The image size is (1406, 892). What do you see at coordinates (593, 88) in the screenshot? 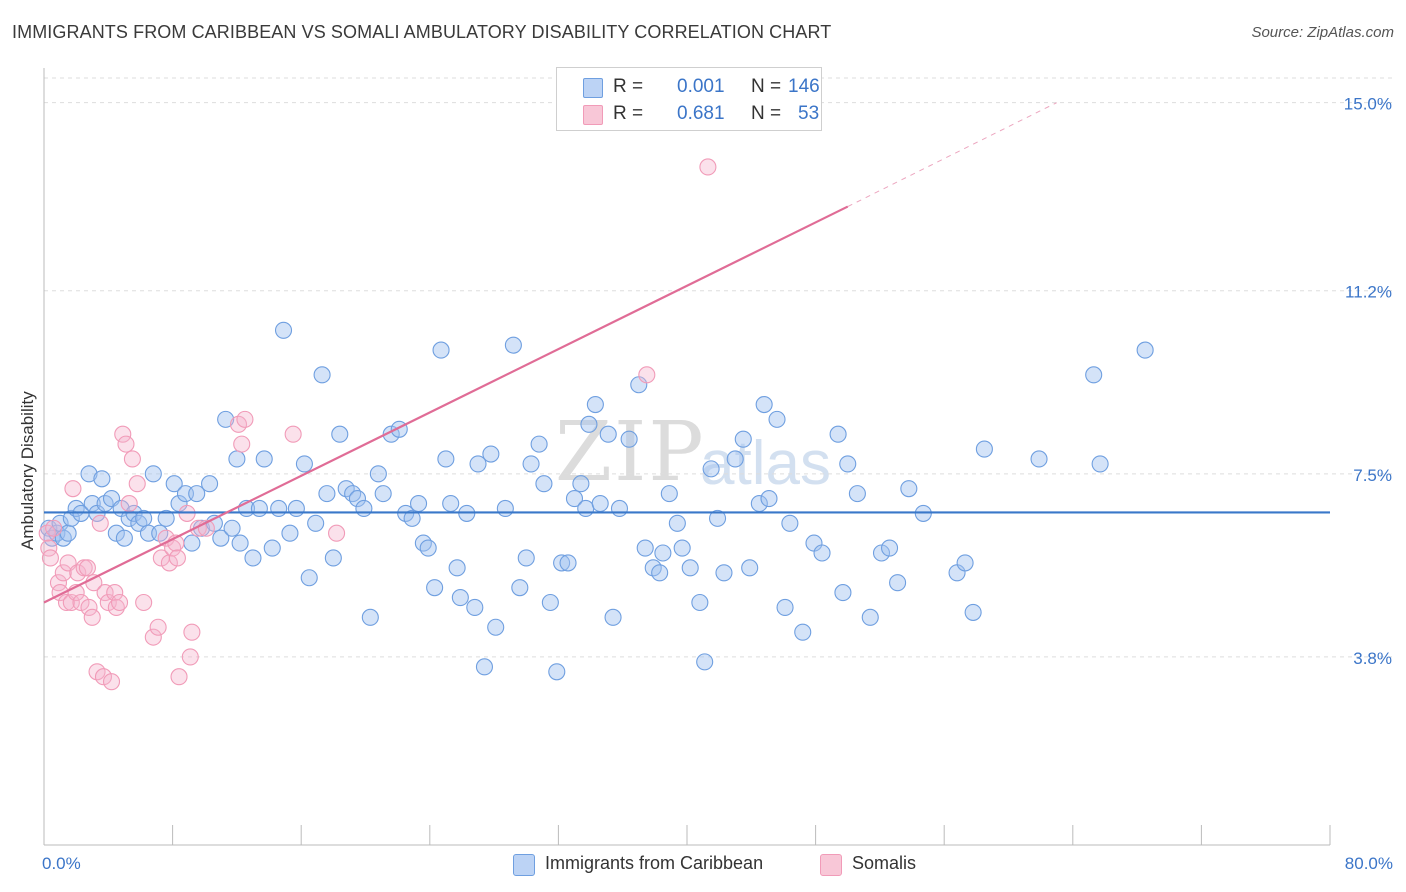
I see `caribbean-swatch` at bounding box center [593, 88].